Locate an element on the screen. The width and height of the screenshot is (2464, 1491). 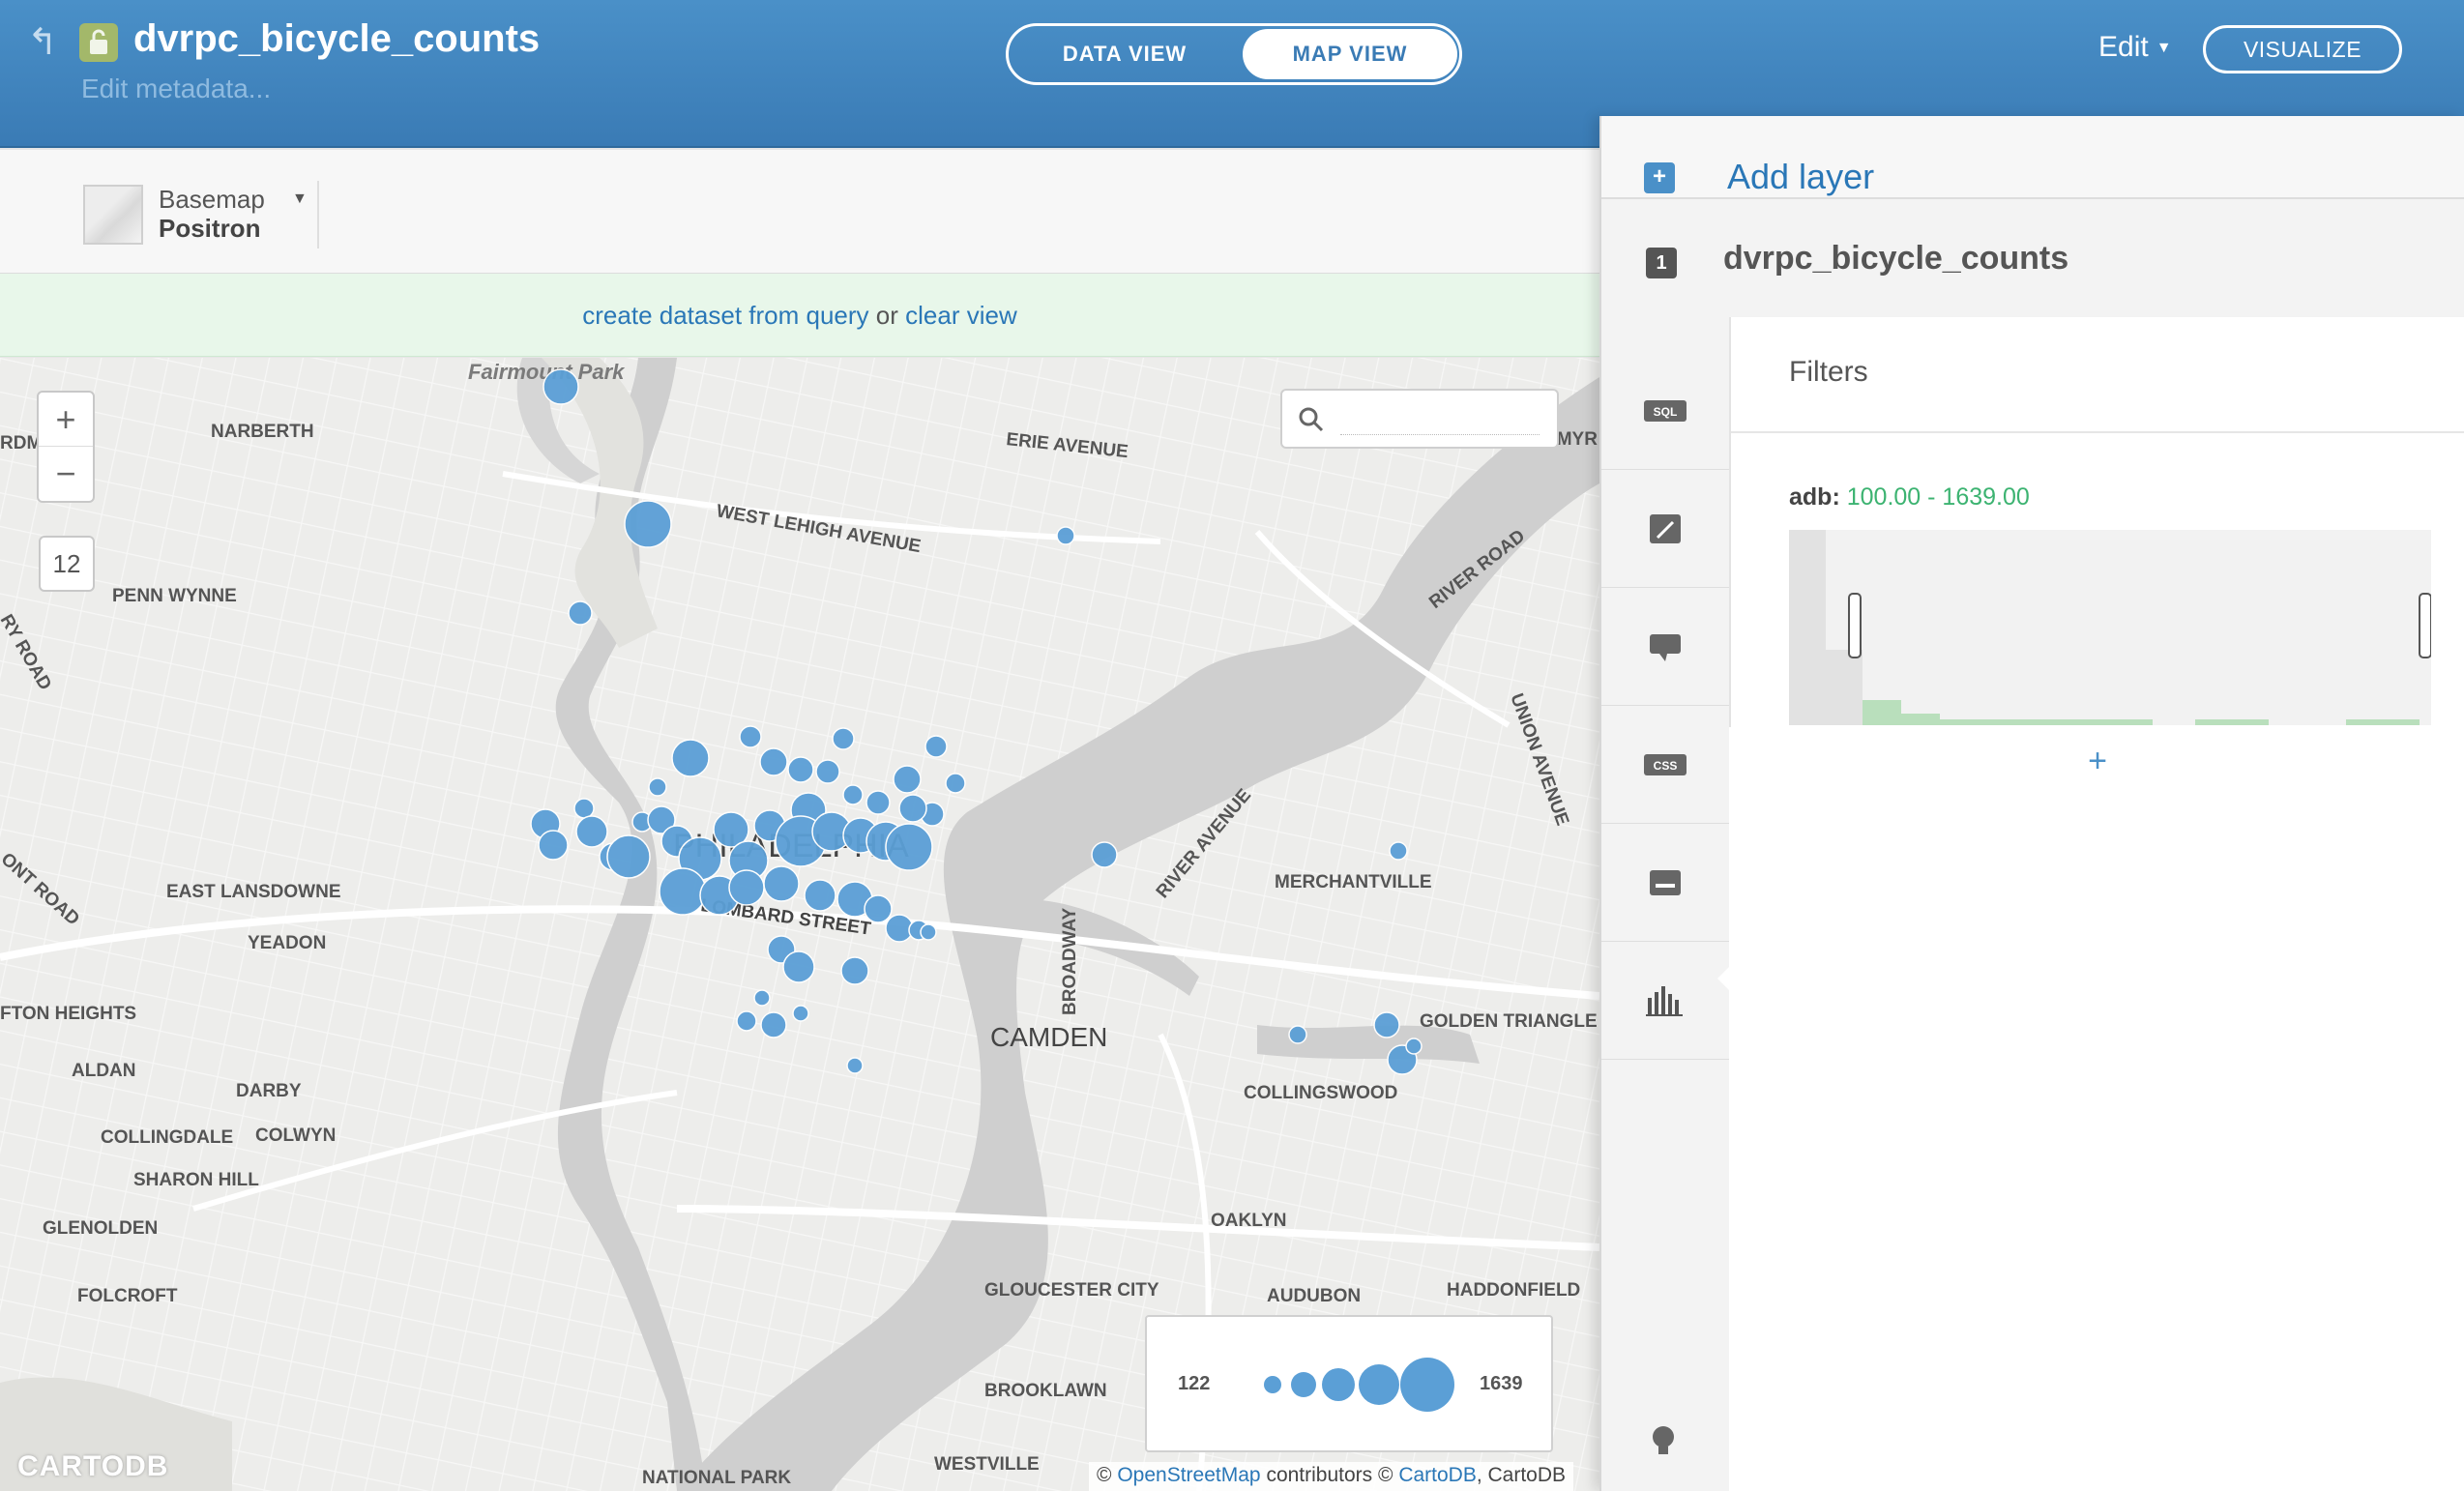
tool-css: CSS is located at coordinates (1665, 765).